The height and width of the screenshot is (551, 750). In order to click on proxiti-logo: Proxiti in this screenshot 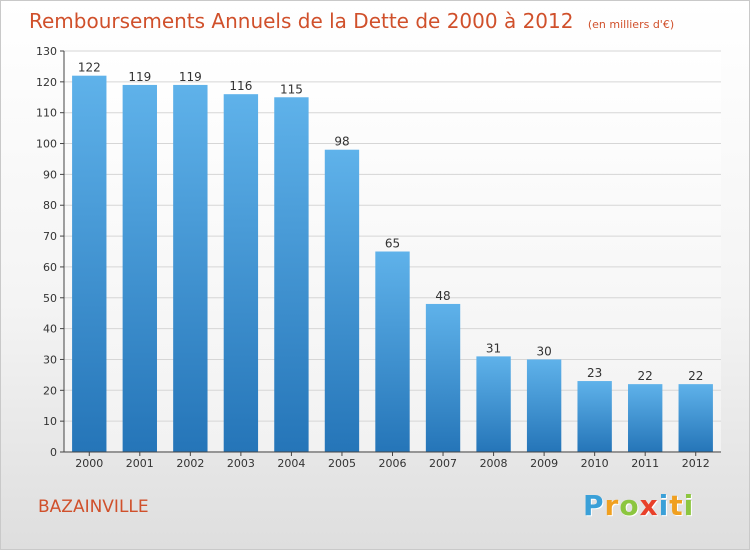, I will do `click(638, 505)`.